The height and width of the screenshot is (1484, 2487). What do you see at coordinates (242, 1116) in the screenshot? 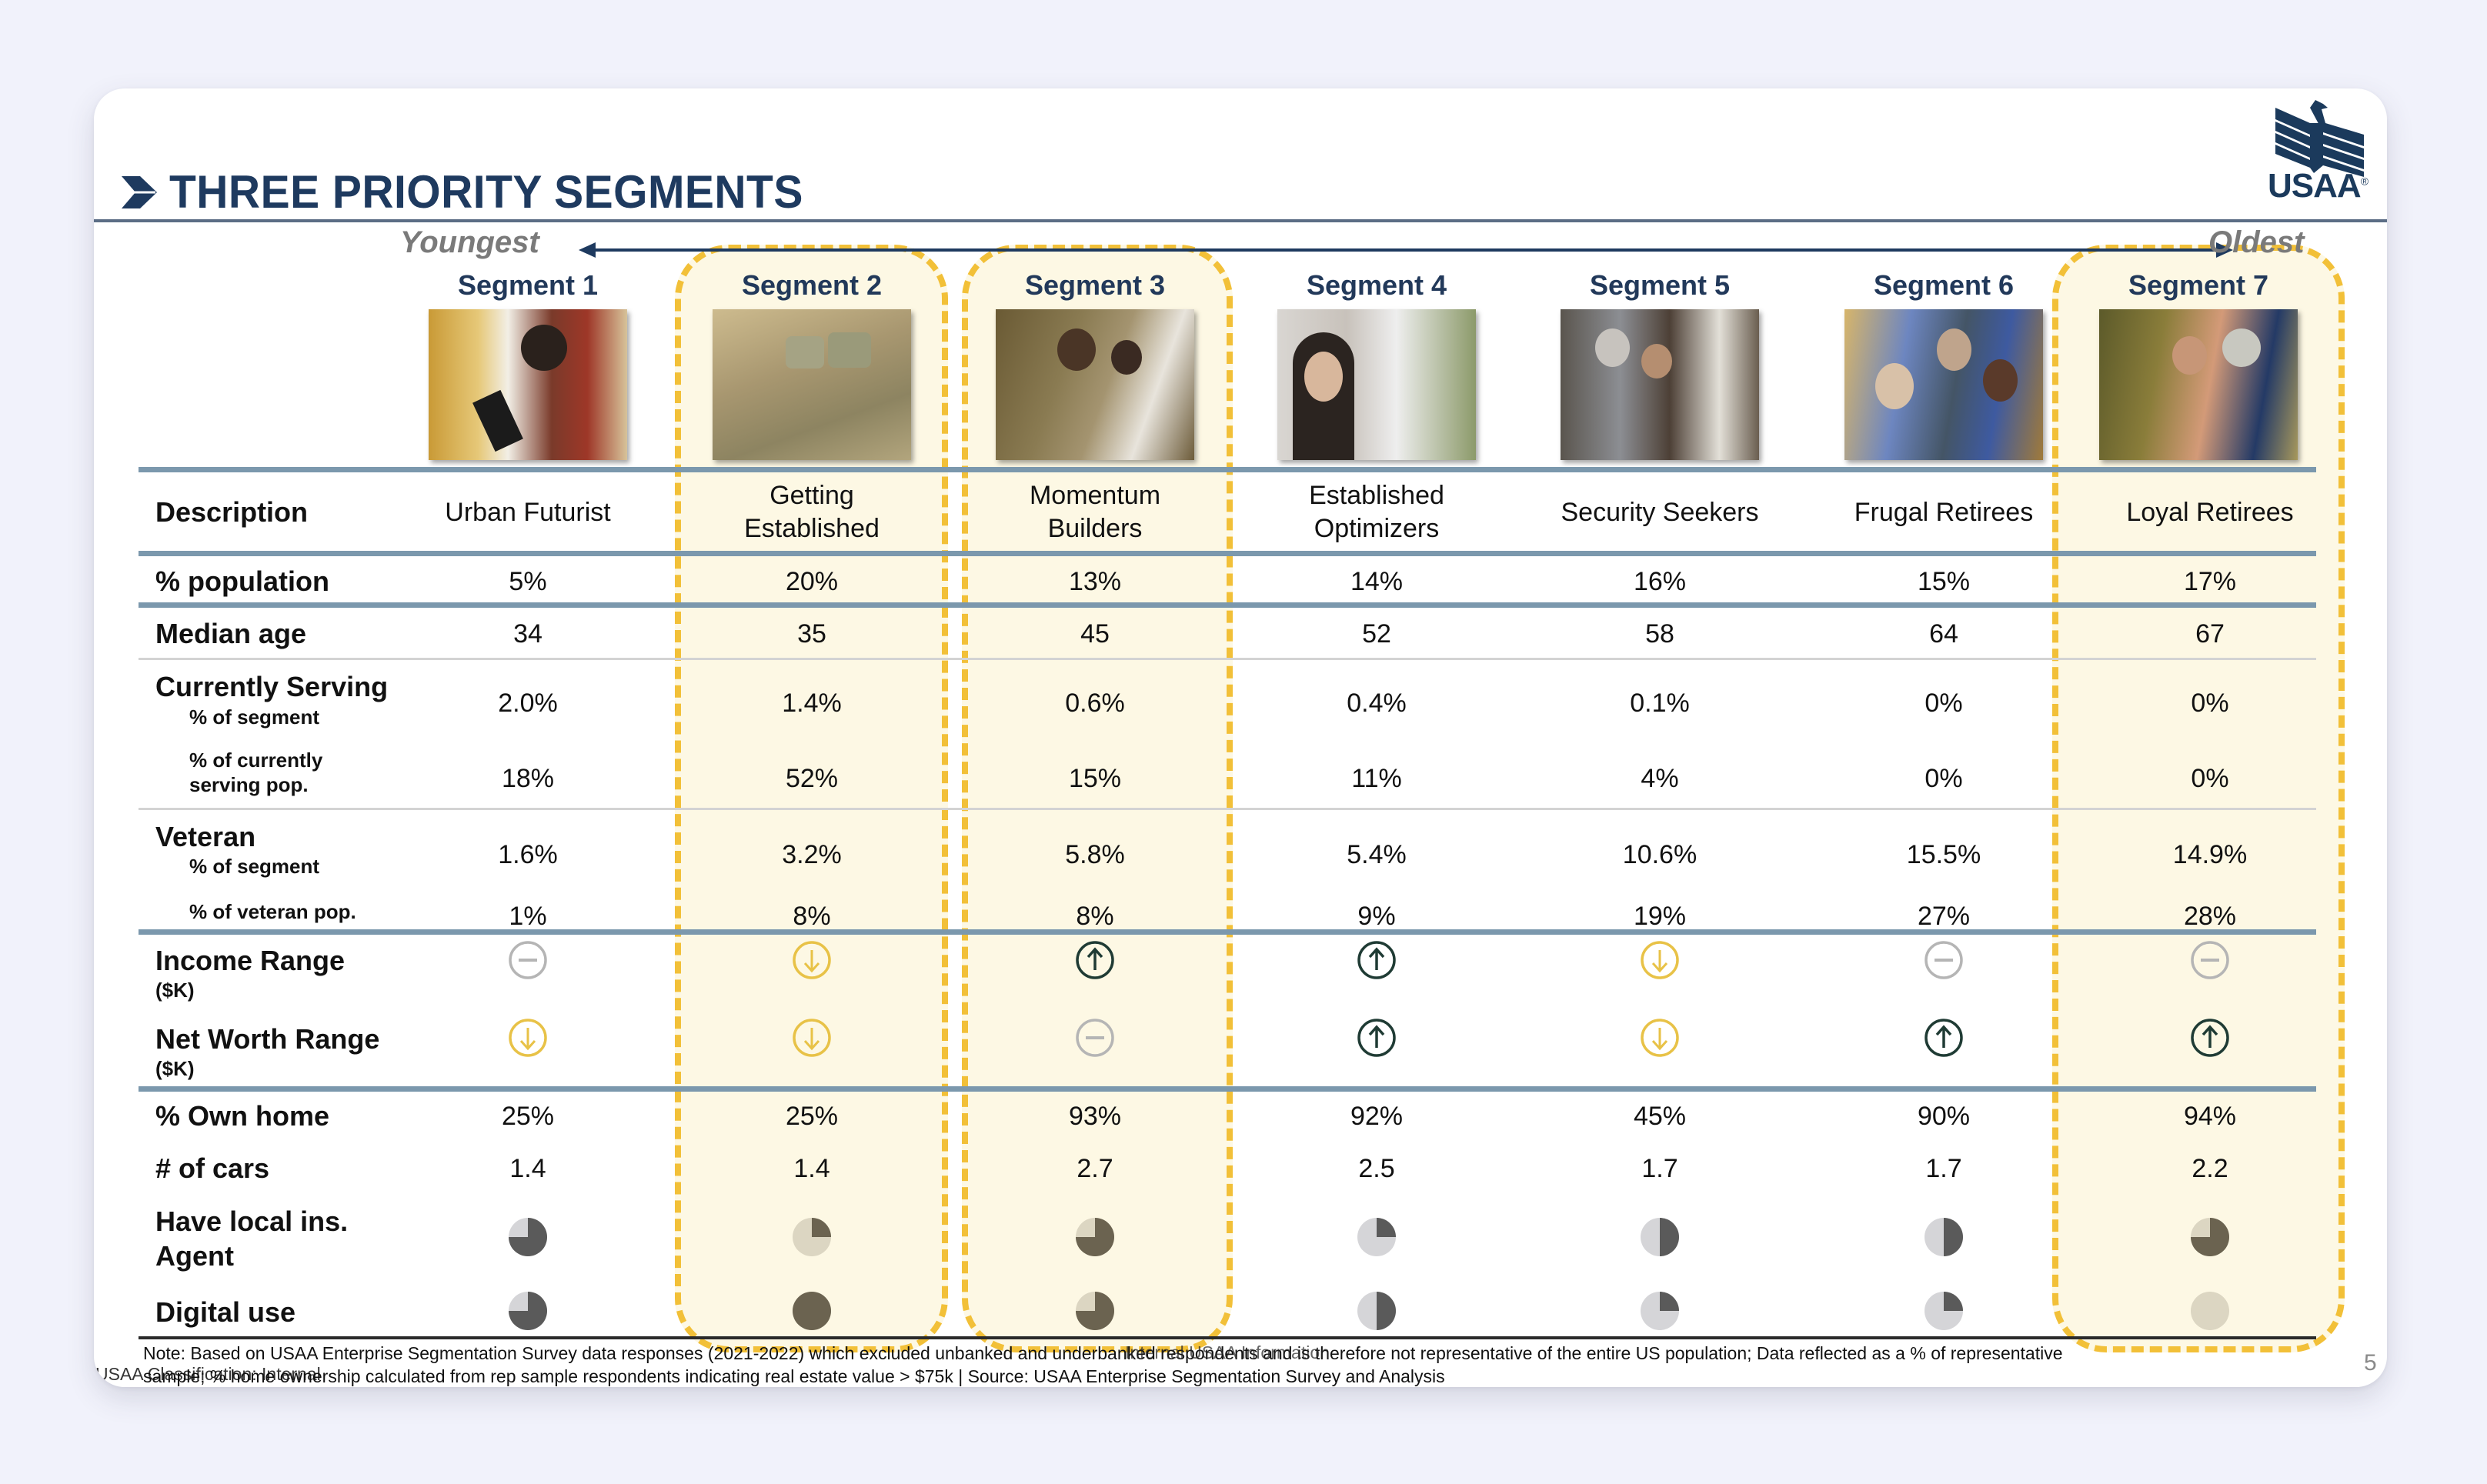
I see `row-label-own-home: % Own home` at bounding box center [242, 1116].